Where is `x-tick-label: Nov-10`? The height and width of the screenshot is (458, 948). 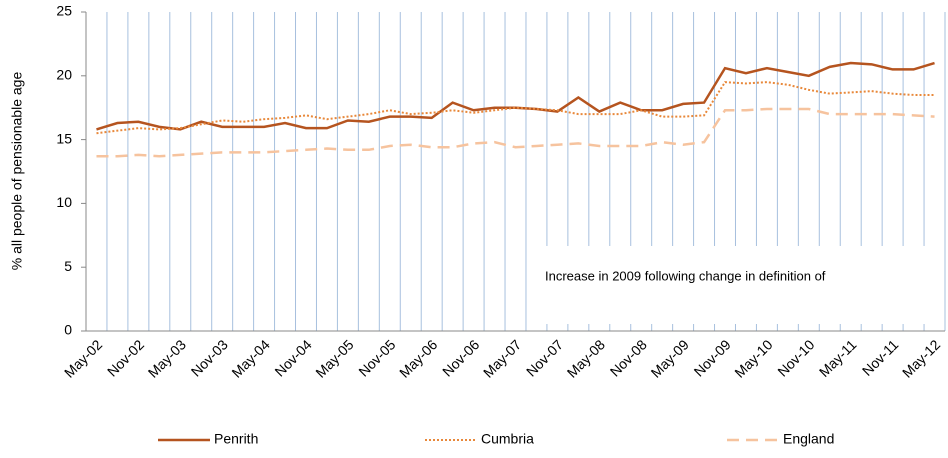 x-tick-label: Nov-10 is located at coordinates (795, 357).